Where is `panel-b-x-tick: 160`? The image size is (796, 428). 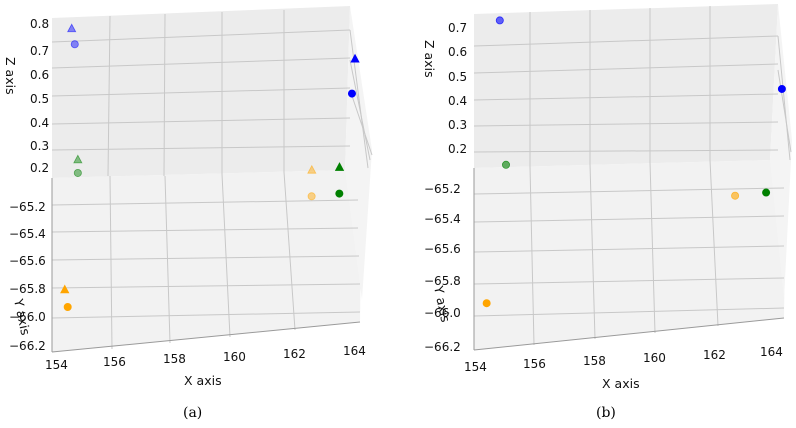
panel-b-x-tick: 160 is located at coordinates (654, 358).